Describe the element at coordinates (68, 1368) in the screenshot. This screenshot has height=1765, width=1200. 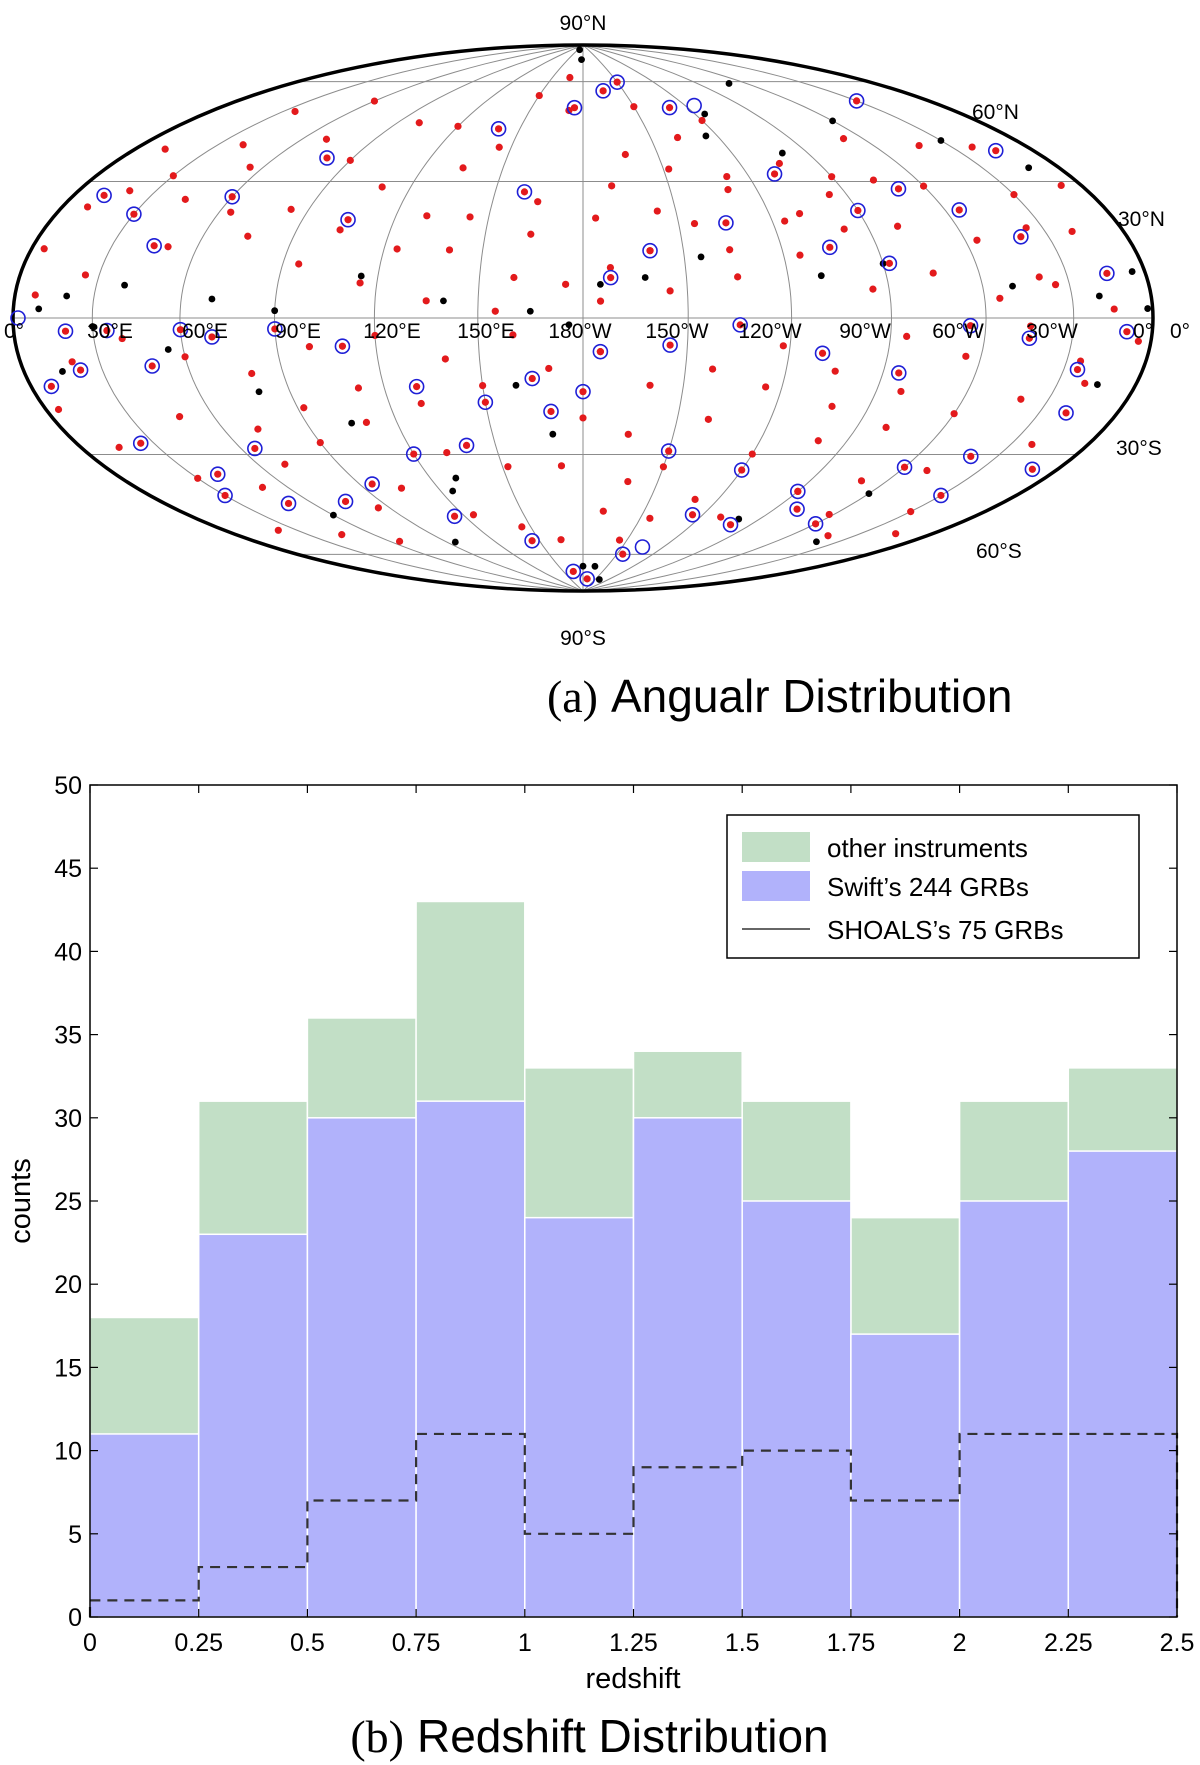
I see `y-tick-label: 15` at that location.